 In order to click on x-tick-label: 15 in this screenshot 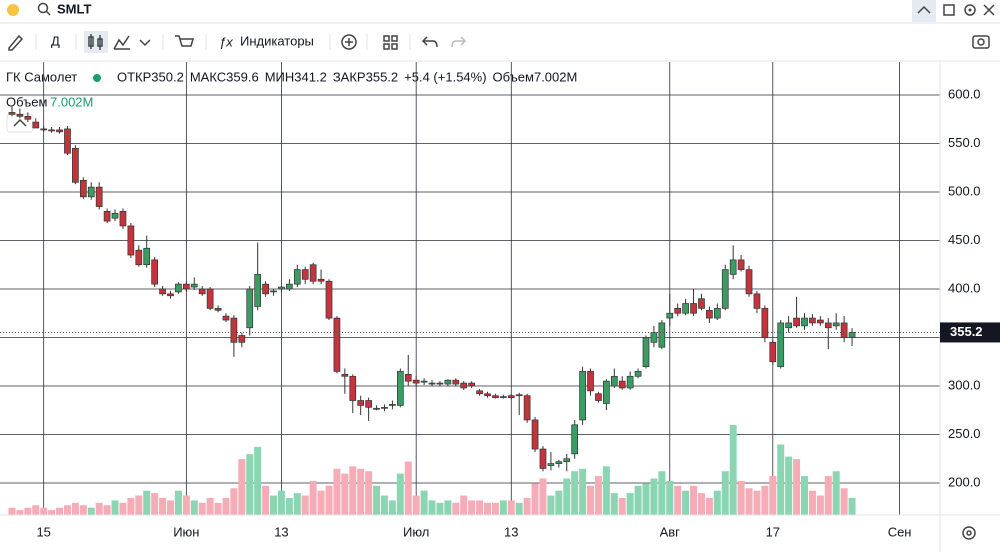, I will do `click(43, 531)`.